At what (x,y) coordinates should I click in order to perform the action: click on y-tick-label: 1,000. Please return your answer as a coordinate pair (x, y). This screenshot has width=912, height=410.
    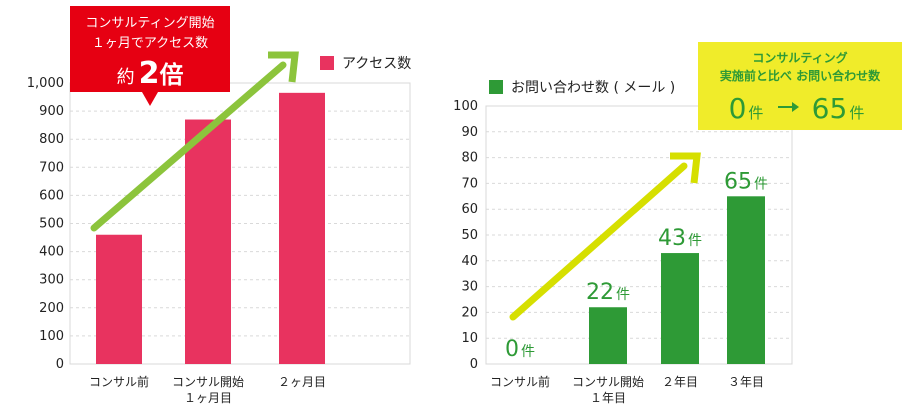
    Looking at the image, I should click on (45, 83).